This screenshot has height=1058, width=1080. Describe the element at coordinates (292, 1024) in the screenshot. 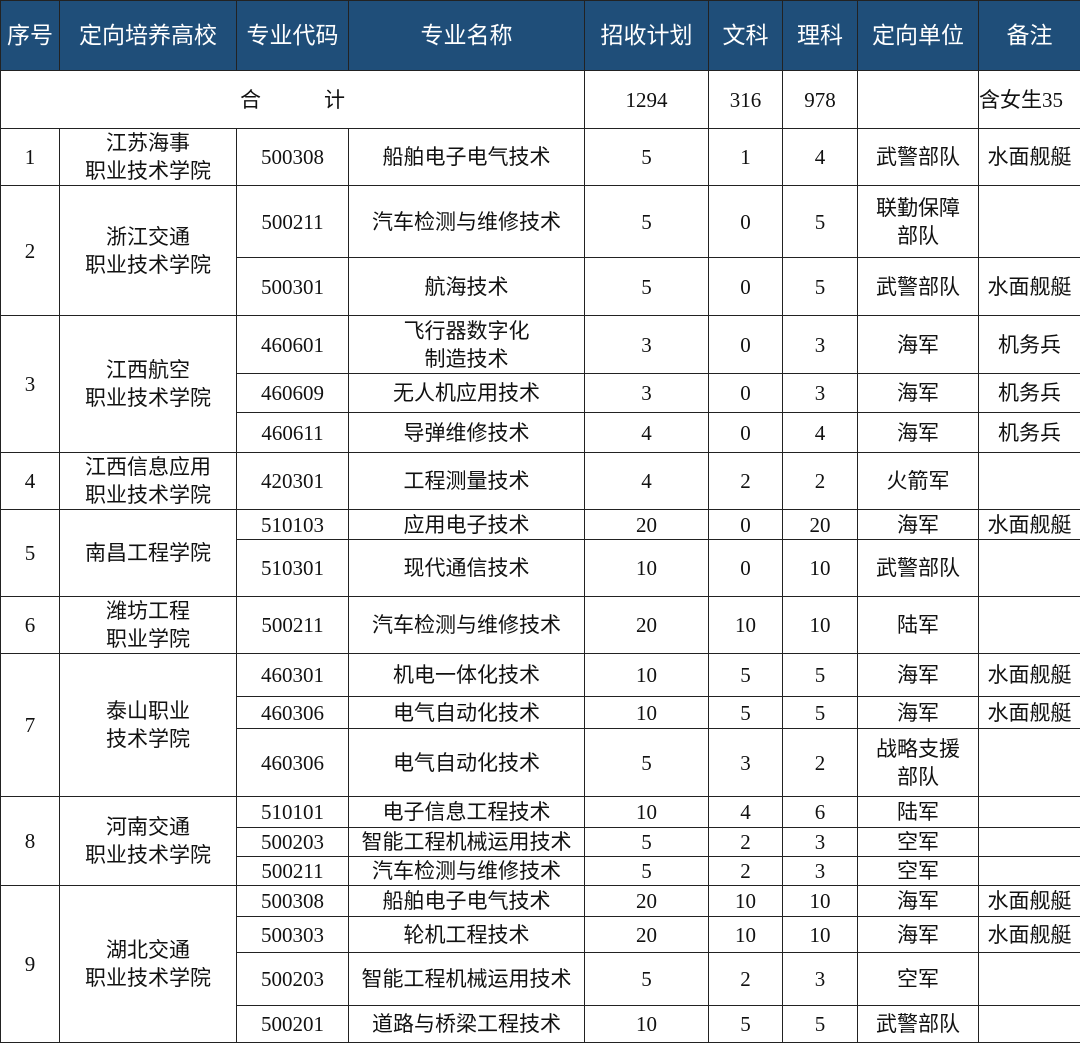

I see `major-code: 500201` at that location.